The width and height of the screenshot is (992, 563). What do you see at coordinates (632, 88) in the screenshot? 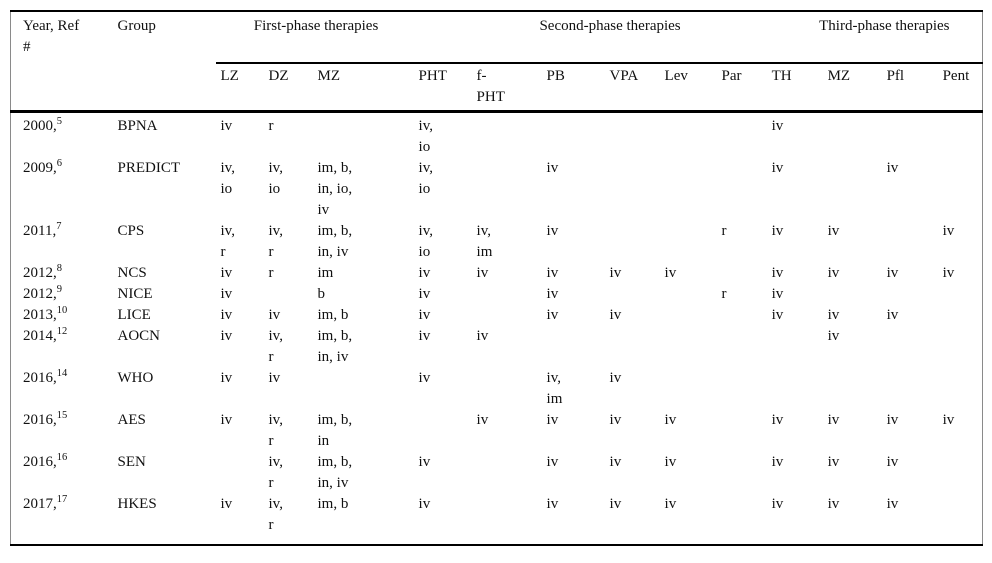
I see `drug-column-header: VPA` at bounding box center [632, 88].